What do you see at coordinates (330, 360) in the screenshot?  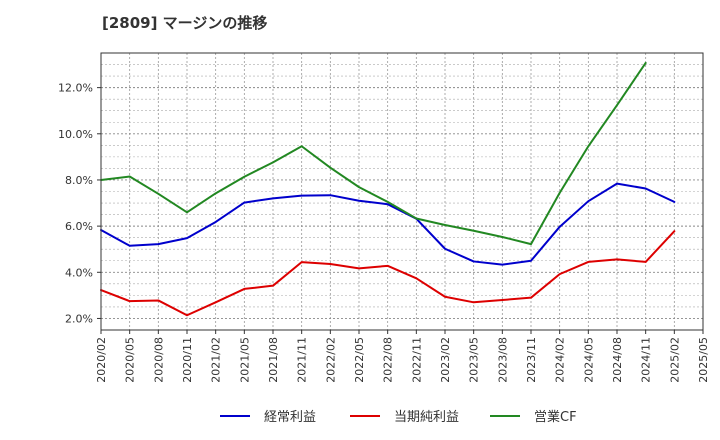 I see `x-tick-label: 2022/02` at bounding box center [330, 360].